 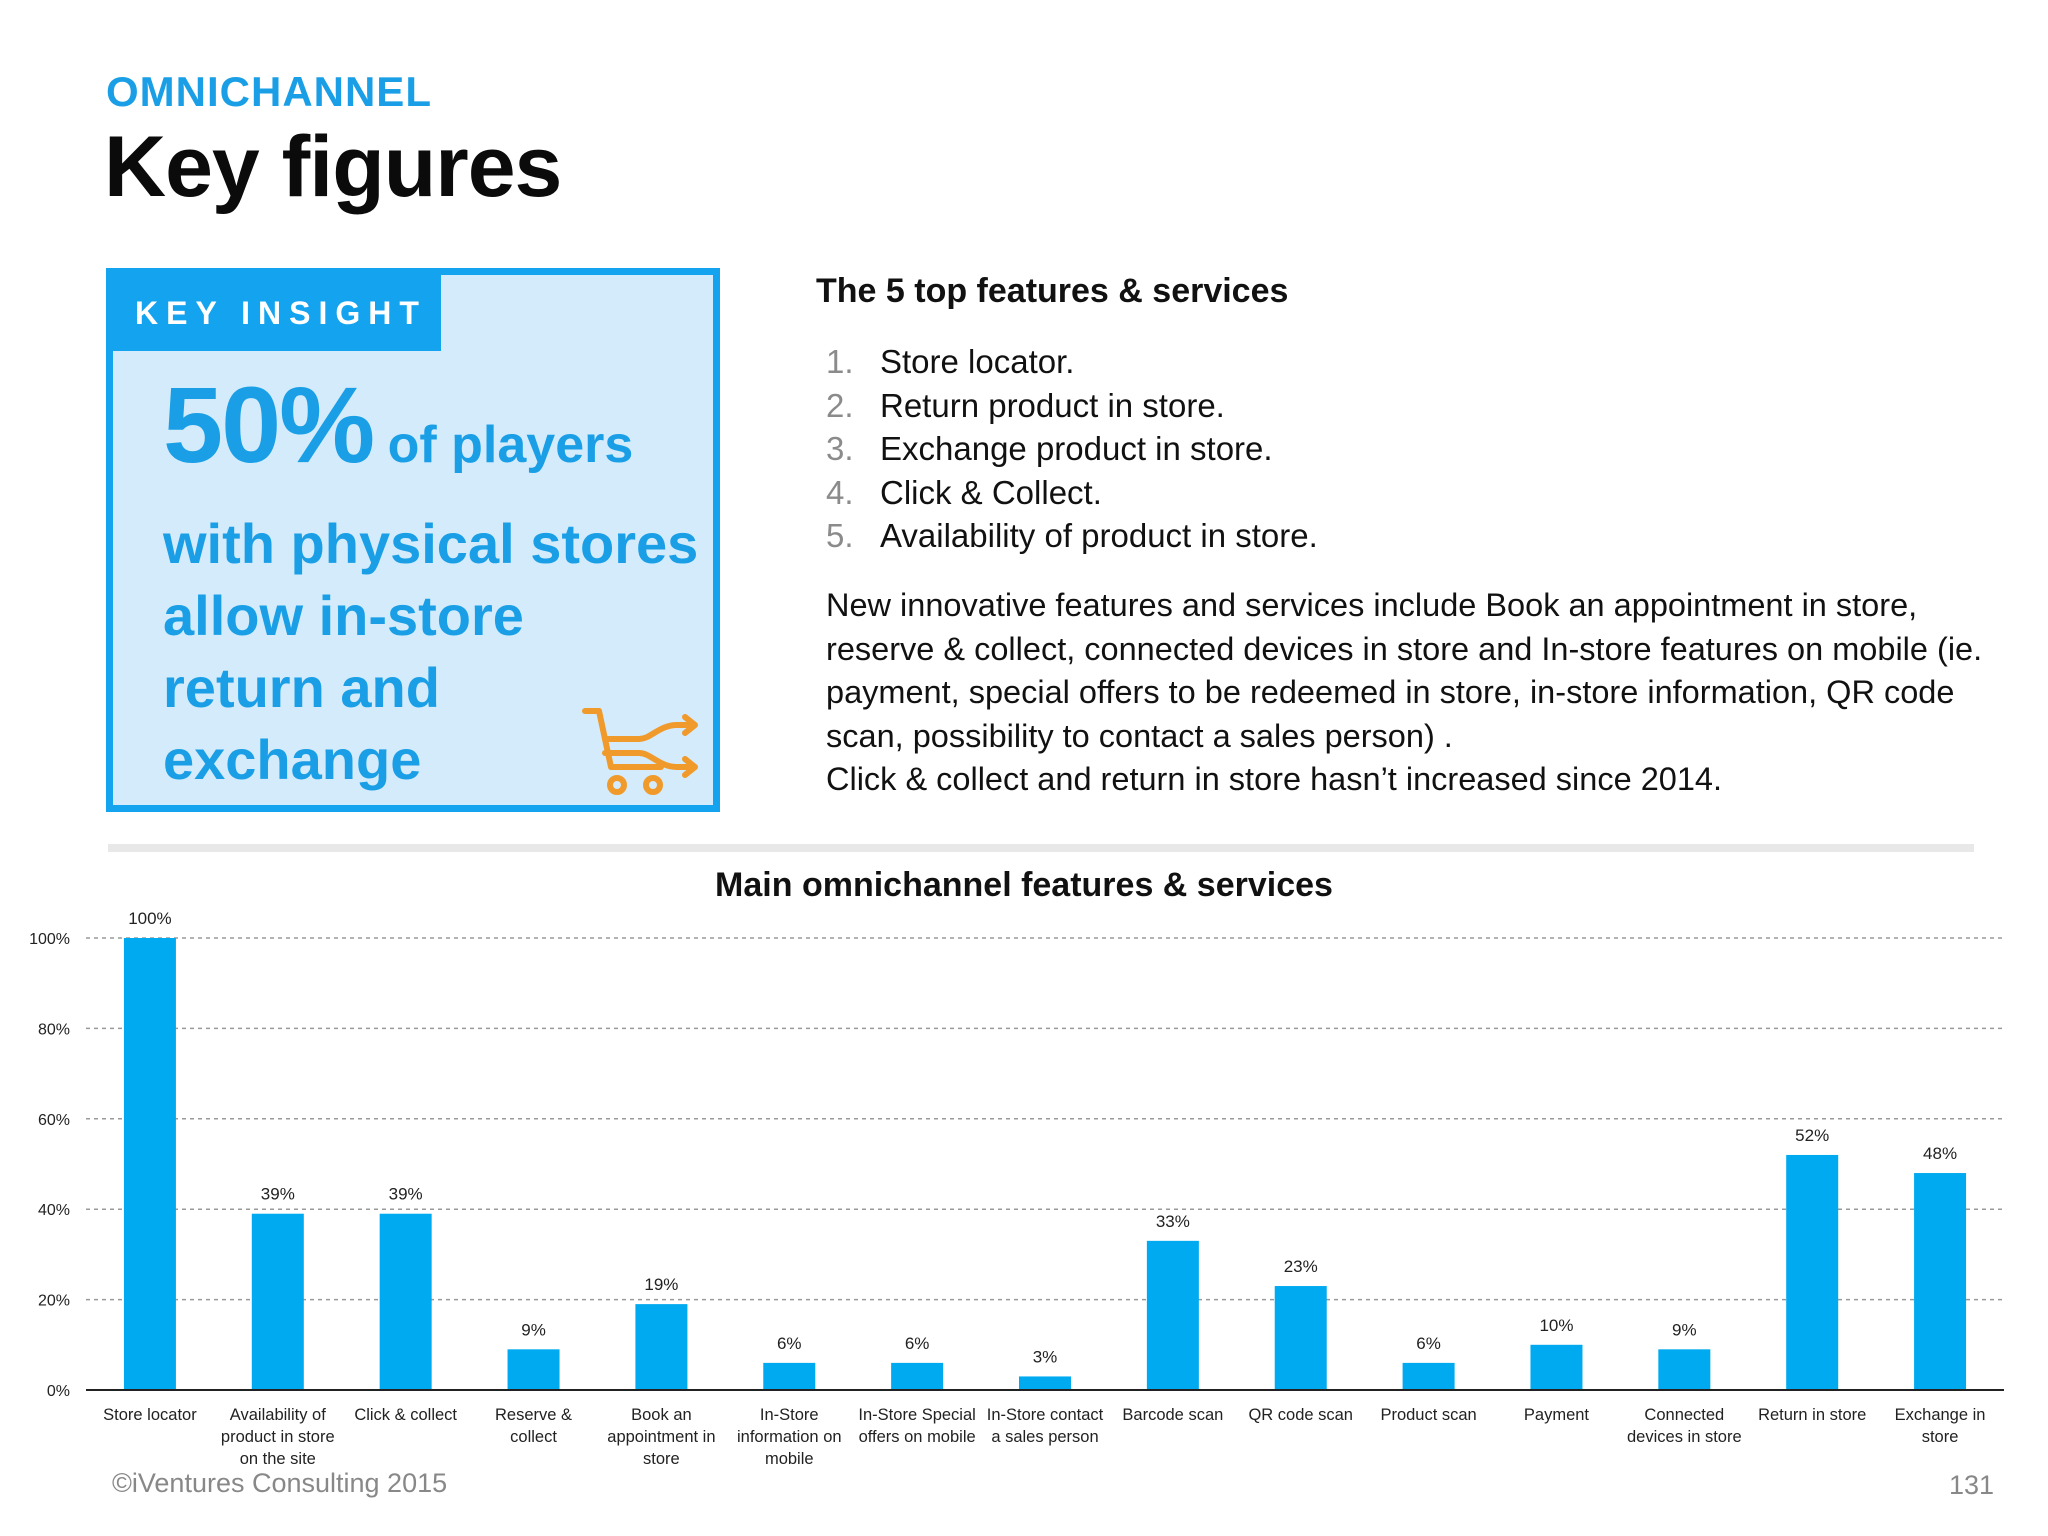 What do you see at coordinates (1971, 1485) in the screenshot?
I see `page-number: 131` at bounding box center [1971, 1485].